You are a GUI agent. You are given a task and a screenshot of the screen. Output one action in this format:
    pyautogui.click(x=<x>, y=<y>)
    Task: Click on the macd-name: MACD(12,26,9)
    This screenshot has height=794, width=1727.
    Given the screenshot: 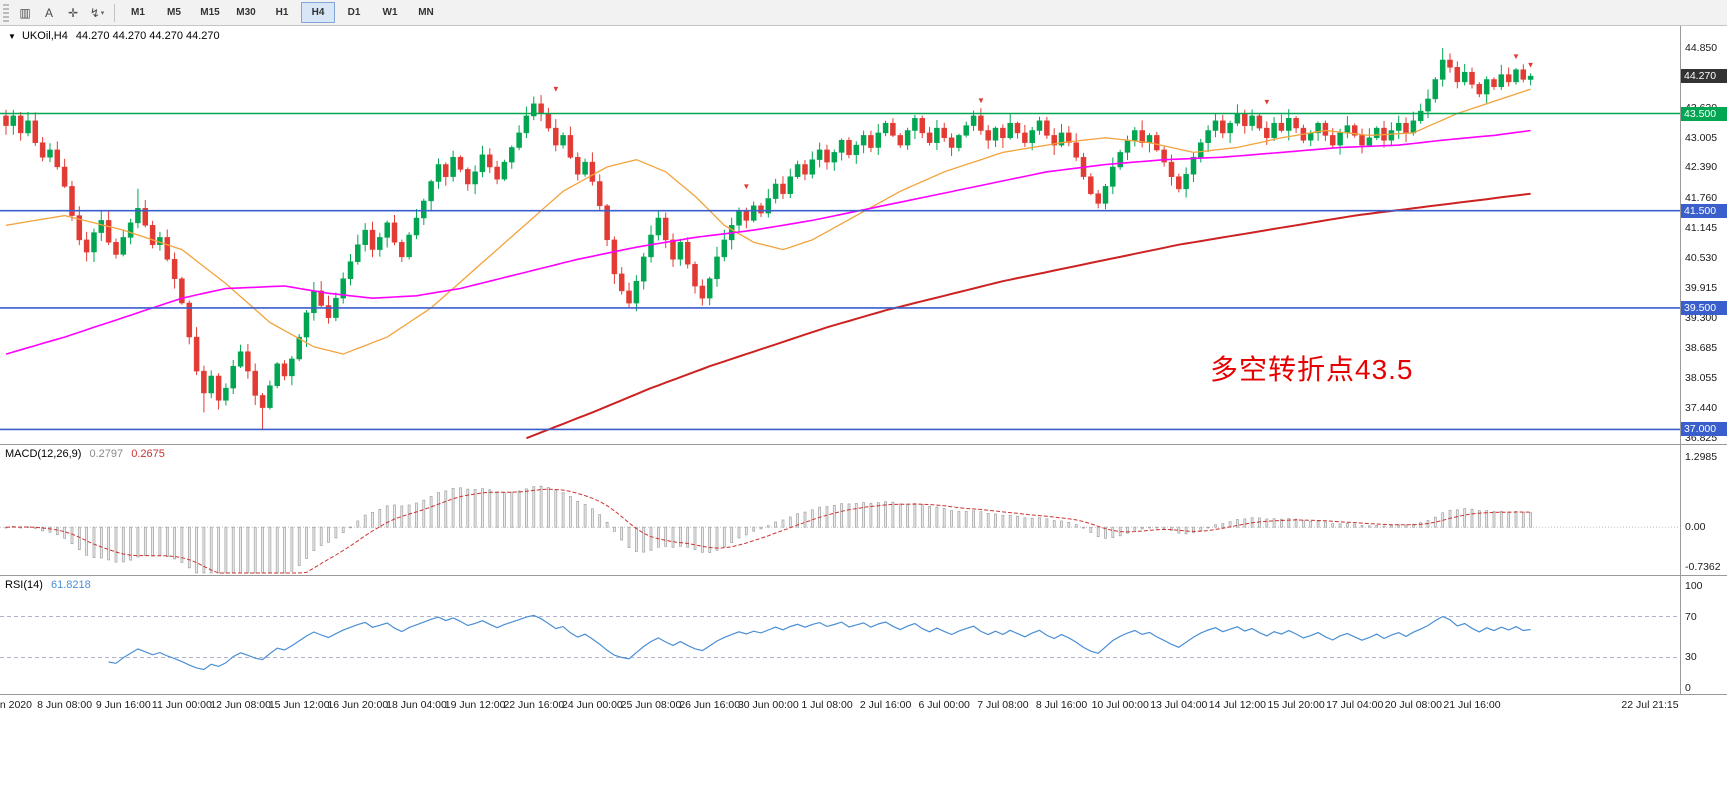 What is the action you would take?
    pyautogui.click(x=43, y=454)
    